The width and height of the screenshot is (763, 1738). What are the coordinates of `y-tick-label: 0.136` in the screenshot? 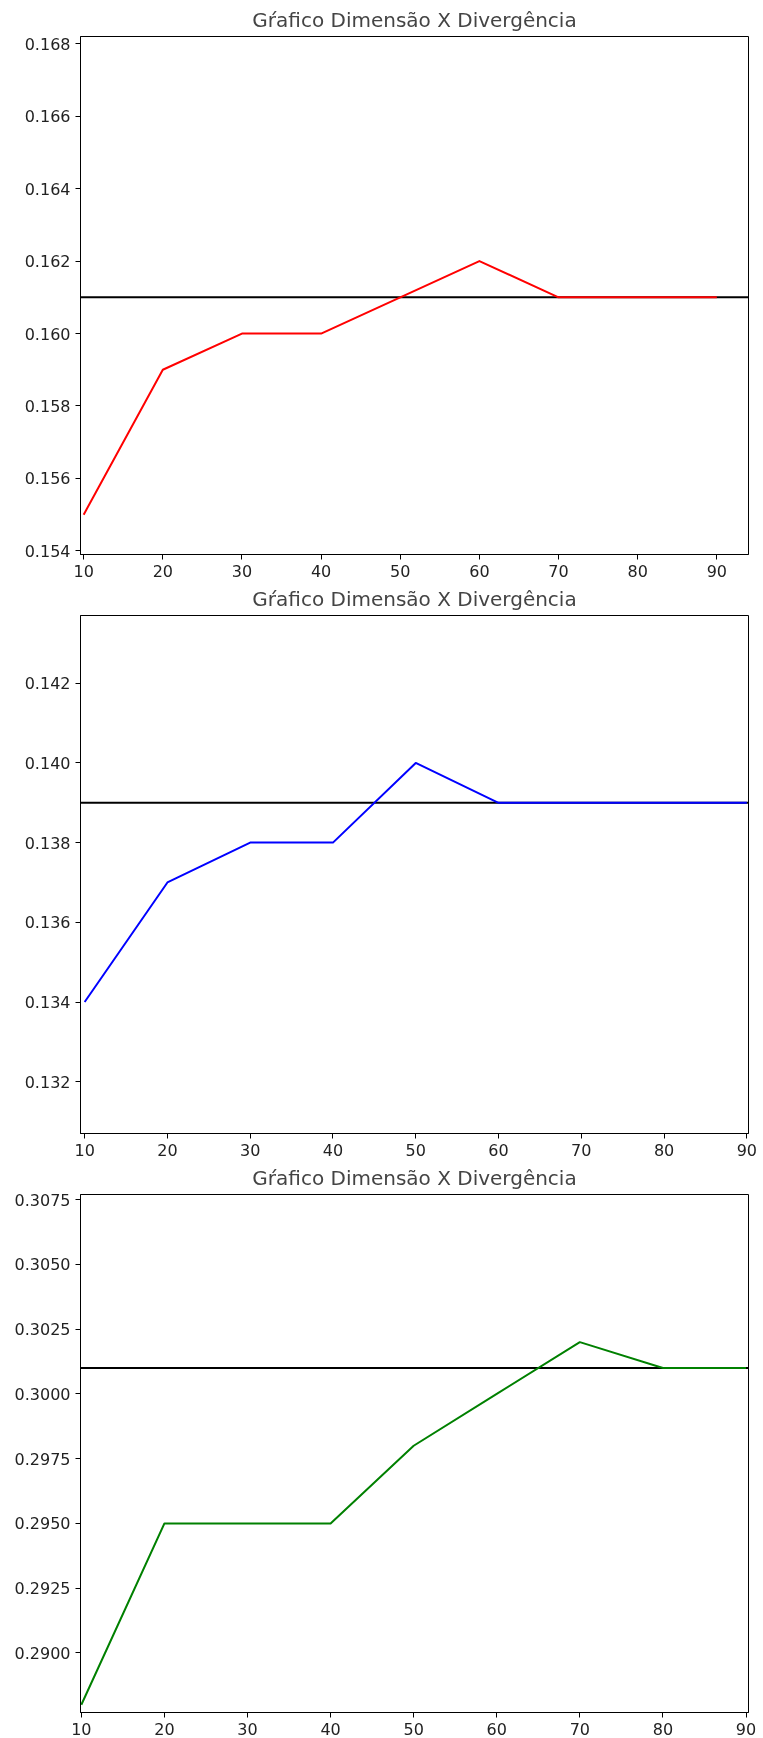 It's located at (47, 923).